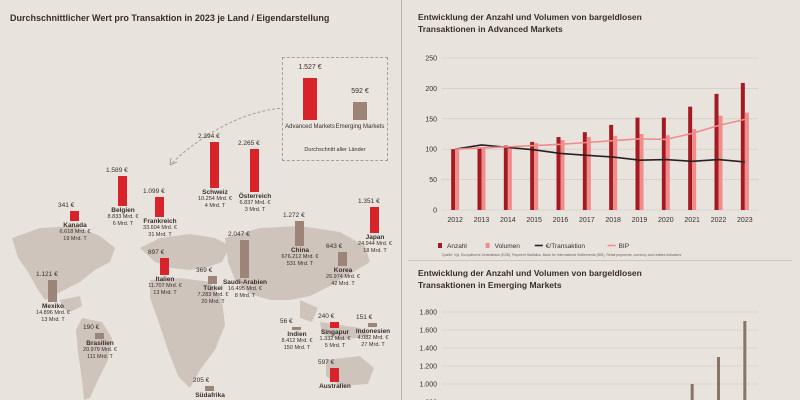  Describe the element at coordinates (254, 170) in the screenshot. I see `country-bar-osterreich` at that location.